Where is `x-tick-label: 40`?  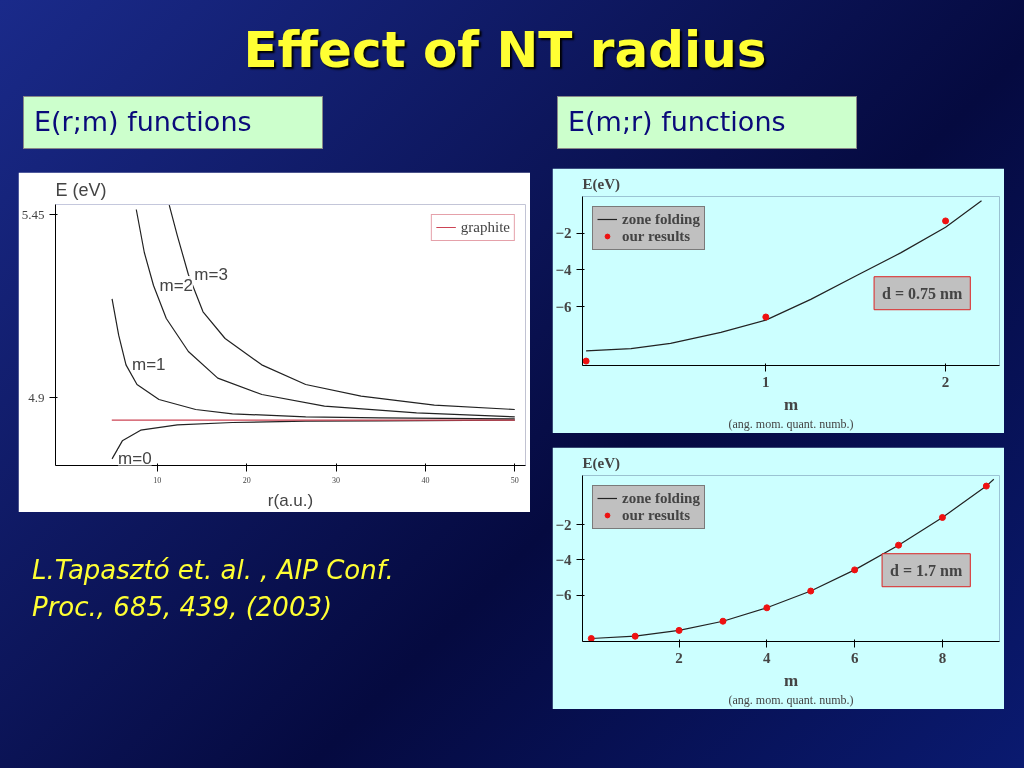
x-tick-label: 40 is located at coordinates (425, 480).